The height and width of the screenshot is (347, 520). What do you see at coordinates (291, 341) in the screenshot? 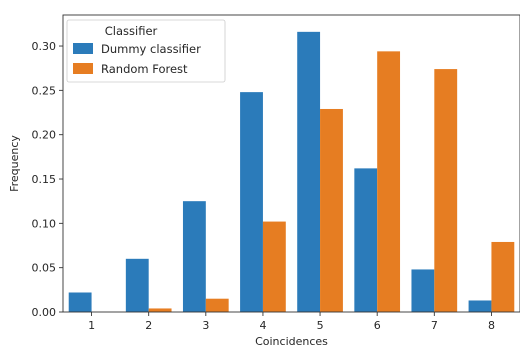
I see `x-axis-label: Coincidences` at bounding box center [291, 341].